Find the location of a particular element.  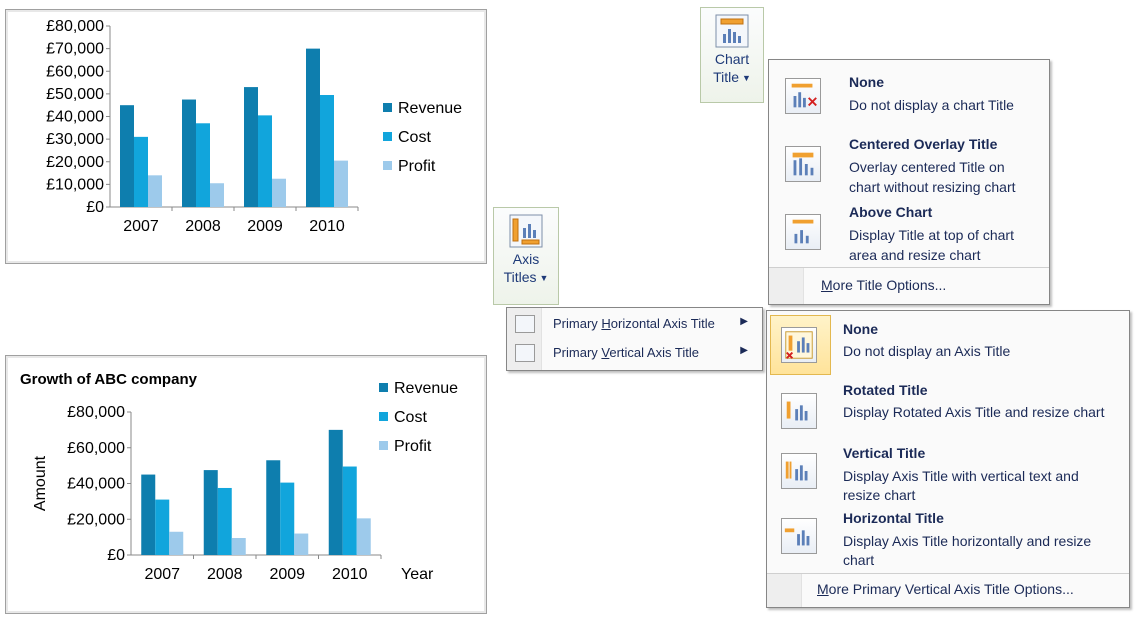

axis-titles-label-2: Titles is located at coordinates (520, 277).